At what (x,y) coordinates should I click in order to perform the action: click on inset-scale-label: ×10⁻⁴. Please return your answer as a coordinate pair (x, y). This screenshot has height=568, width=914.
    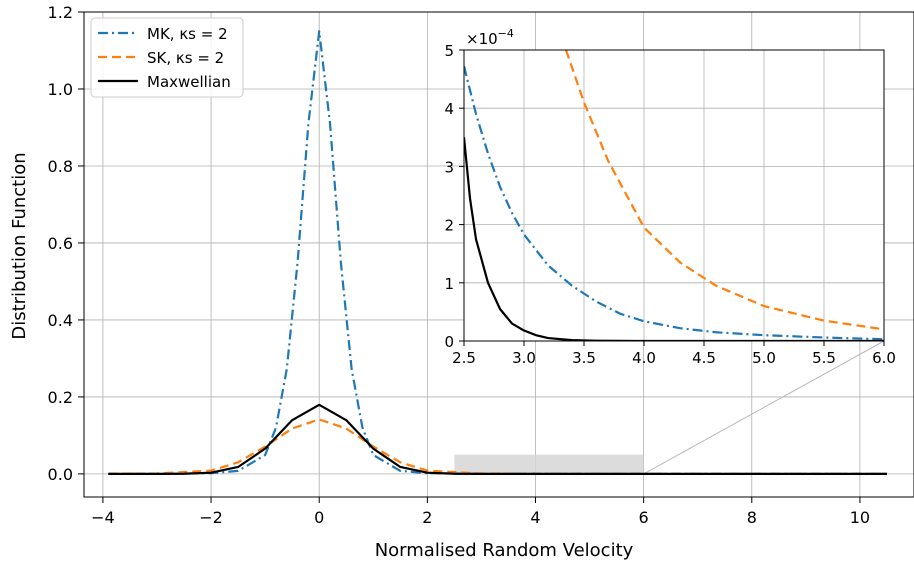
    Looking at the image, I should click on (490, 37).